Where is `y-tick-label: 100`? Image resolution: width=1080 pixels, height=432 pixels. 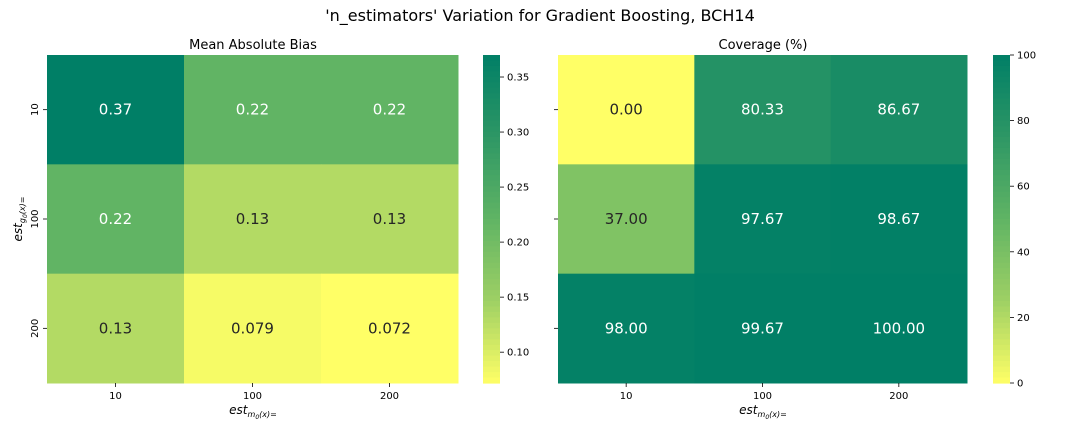
y-tick-label: 100 is located at coordinates (35, 218).